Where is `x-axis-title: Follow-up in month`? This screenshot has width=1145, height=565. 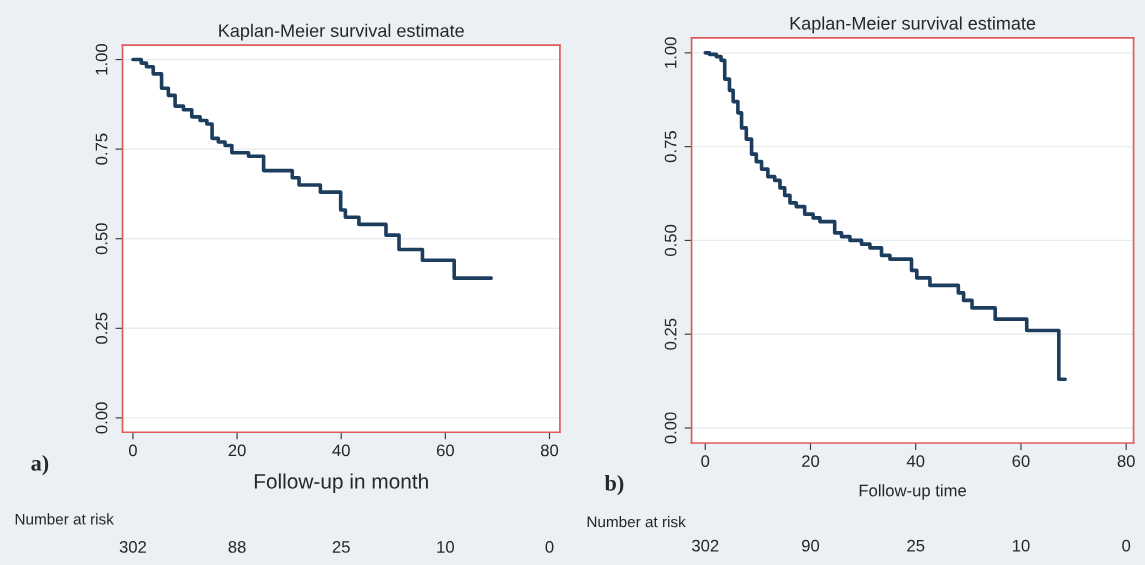 x-axis-title: Follow-up in month is located at coordinates (341, 483).